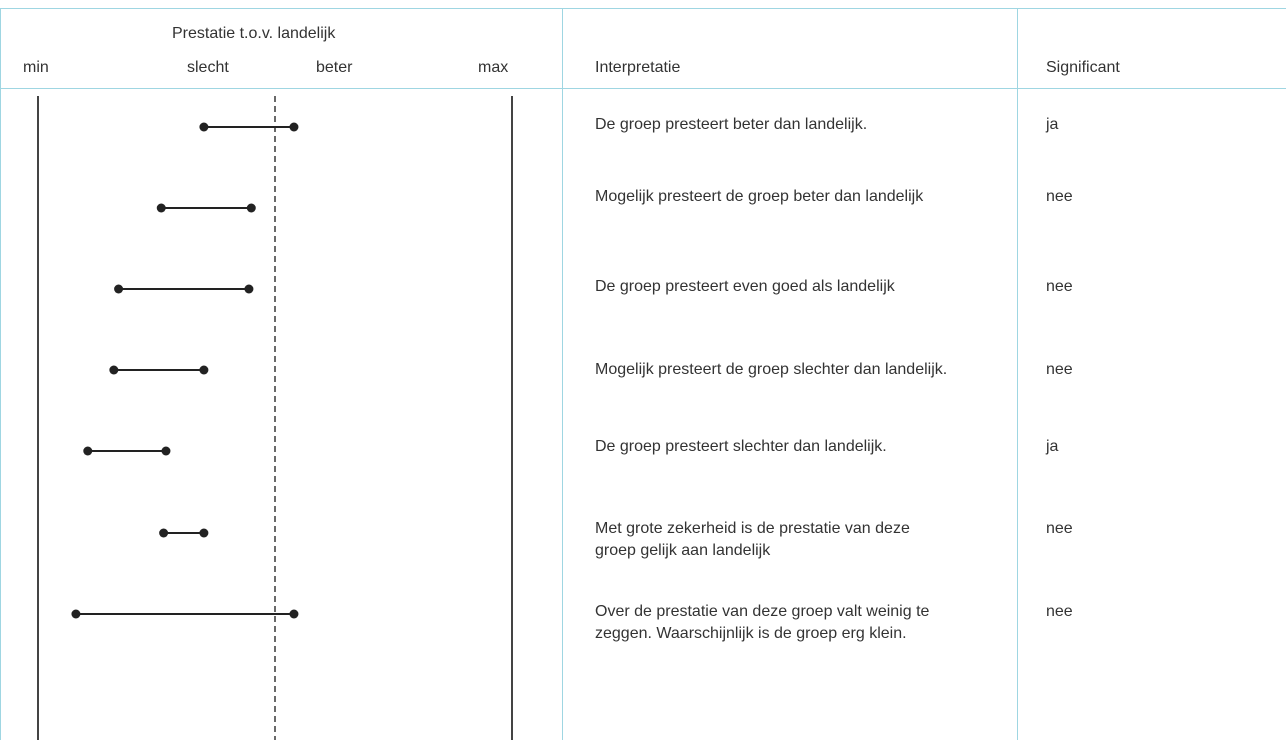  I want to click on row-1-interpretatie: De groep presteert beter dan landelijk., so click(731, 124).